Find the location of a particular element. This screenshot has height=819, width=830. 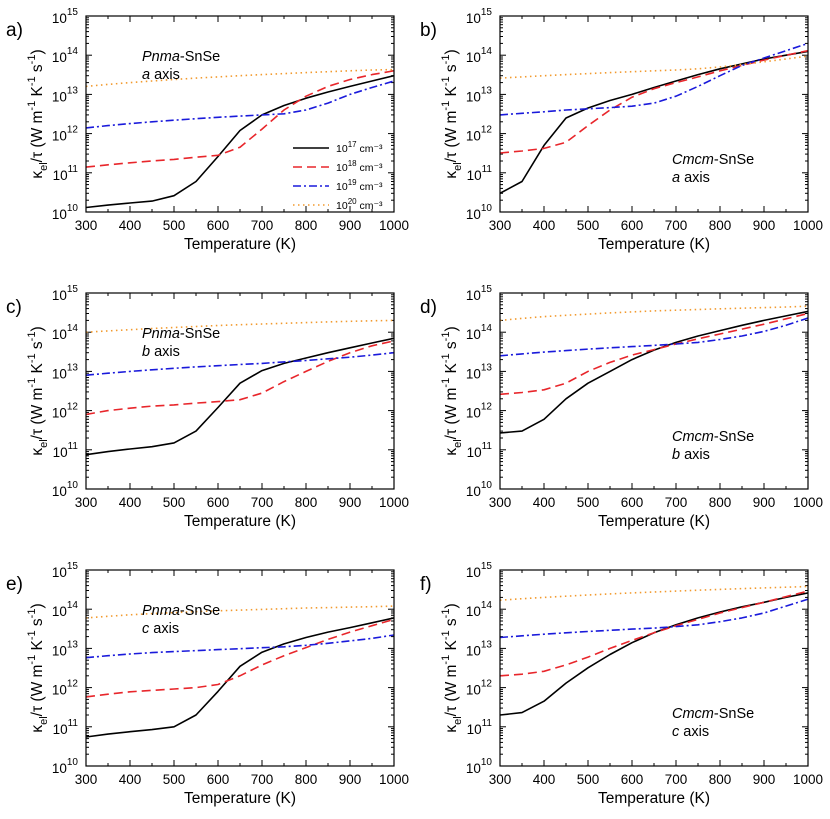

x-tick-label: 700 is located at coordinates (676, 779).